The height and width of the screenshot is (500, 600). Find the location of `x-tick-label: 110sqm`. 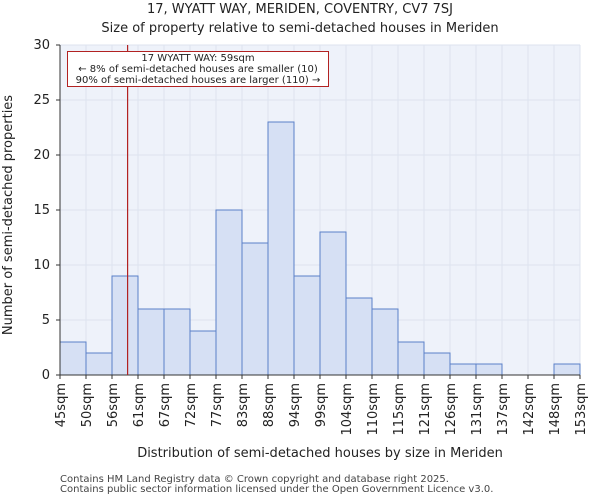

x-tick-label: 110sqm is located at coordinates (373, 409).